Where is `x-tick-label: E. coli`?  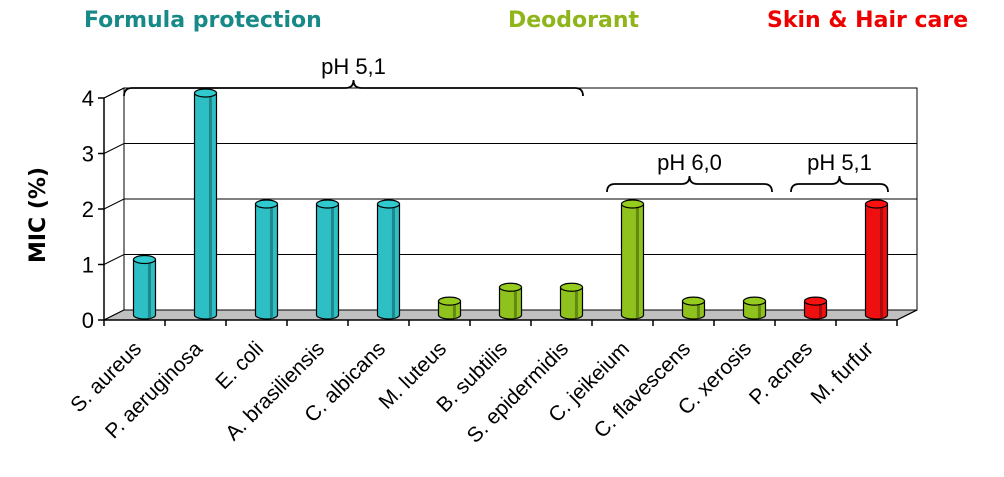
x-tick-label: E. coli is located at coordinates (239, 365).